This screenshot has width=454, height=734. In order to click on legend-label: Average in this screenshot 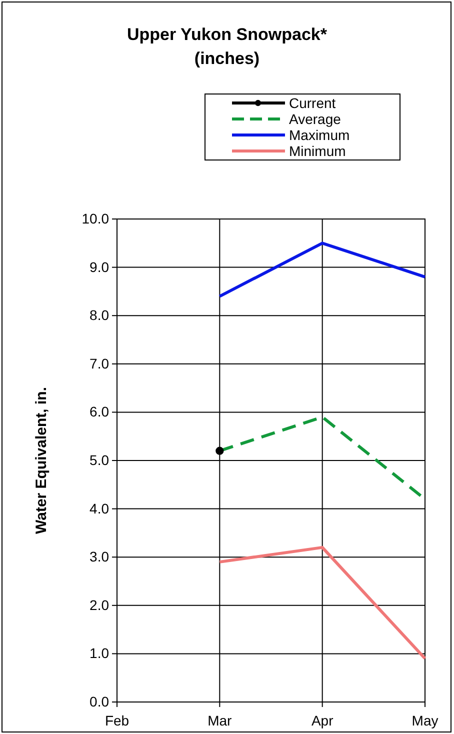, I will do `click(315, 119)`.